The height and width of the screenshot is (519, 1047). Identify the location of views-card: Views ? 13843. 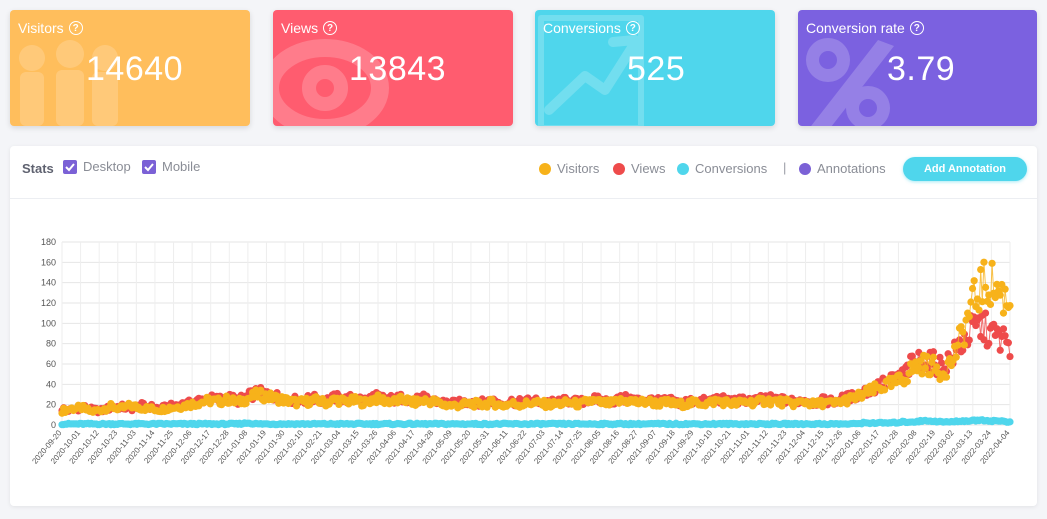
(393, 68).